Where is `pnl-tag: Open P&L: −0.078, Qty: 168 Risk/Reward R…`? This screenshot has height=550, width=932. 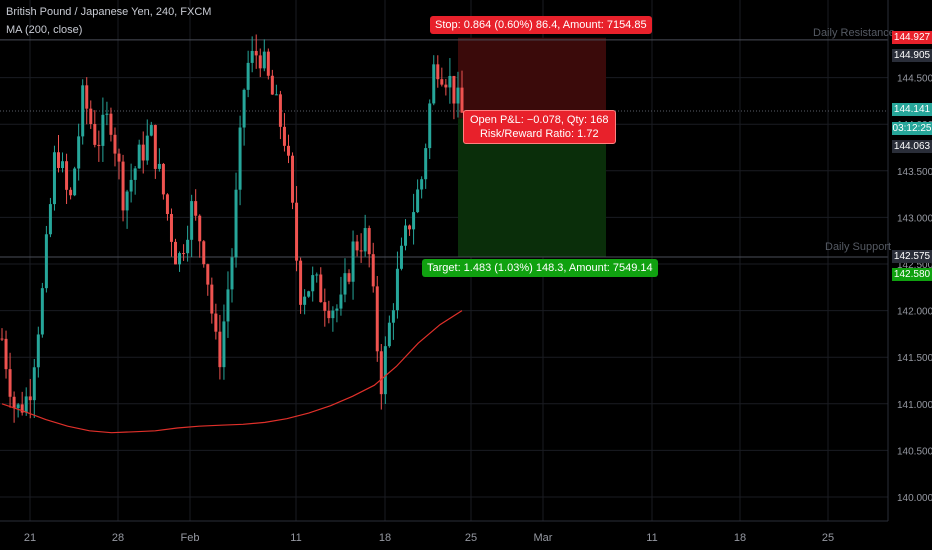
pnl-tag: Open P&L: −0.078, Qty: 168 Risk/Reward R… is located at coordinates (539, 127).